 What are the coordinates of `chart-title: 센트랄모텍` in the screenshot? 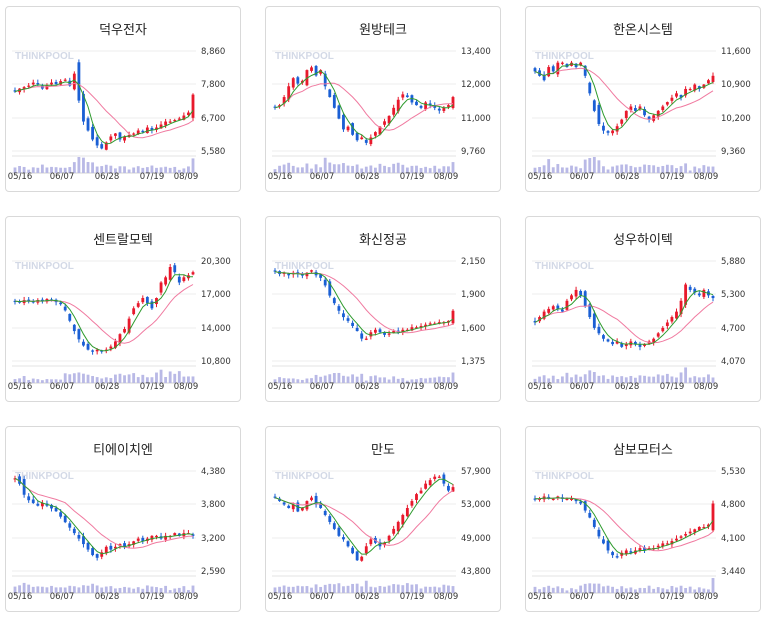 It's located at (123, 239).